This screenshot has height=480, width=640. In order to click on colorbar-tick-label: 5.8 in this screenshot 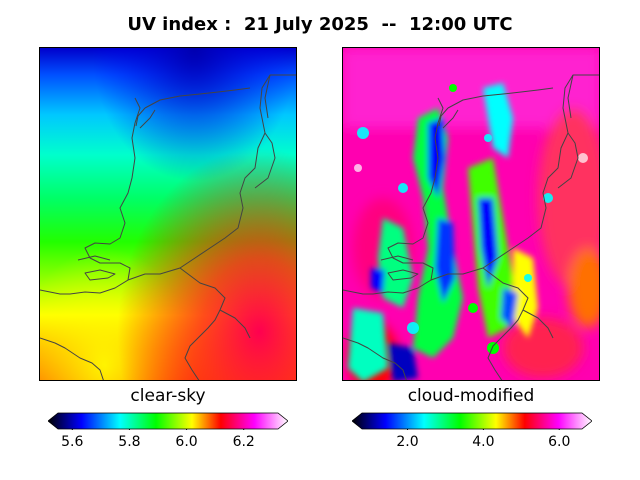, I will do `click(129, 442)`.